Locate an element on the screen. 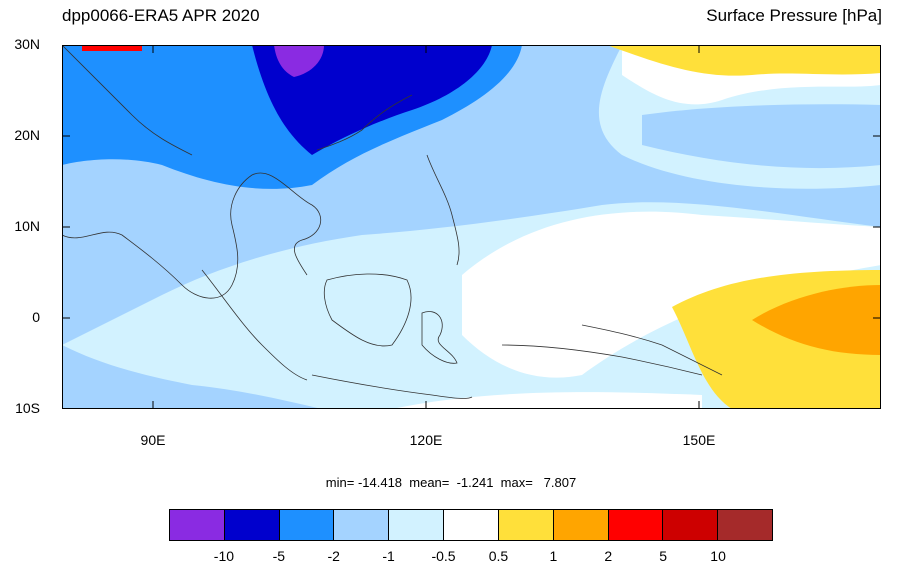 The height and width of the screenshot is (572, 902). lat-label-20n: 20N is located at coordinates (27, 135).